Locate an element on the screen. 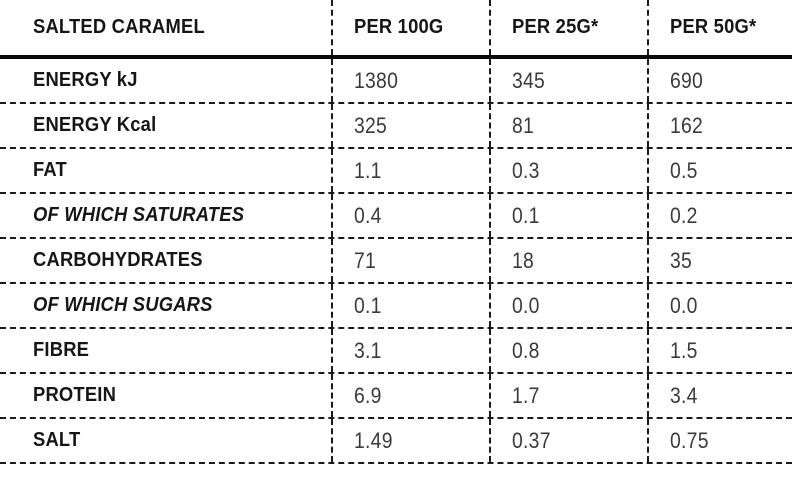 The height and width of the screenshot is (483, 792). table-title-cell: SALTED CARAMEL is located at coordinates (165, 27).